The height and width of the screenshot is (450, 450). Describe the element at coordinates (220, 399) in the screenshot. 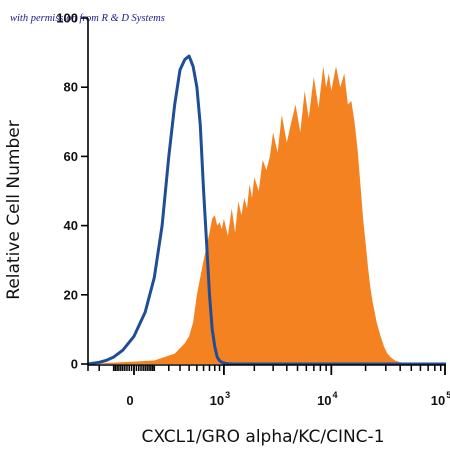

I see `x-tick-label: 10³` at that location.